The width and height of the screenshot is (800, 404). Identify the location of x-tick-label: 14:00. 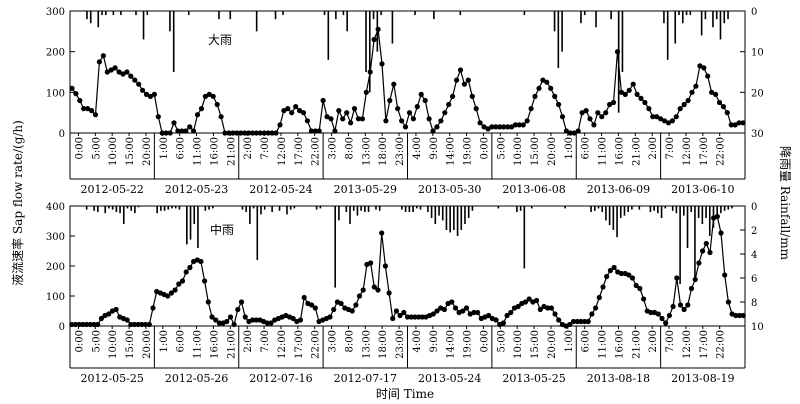
(451, 151).